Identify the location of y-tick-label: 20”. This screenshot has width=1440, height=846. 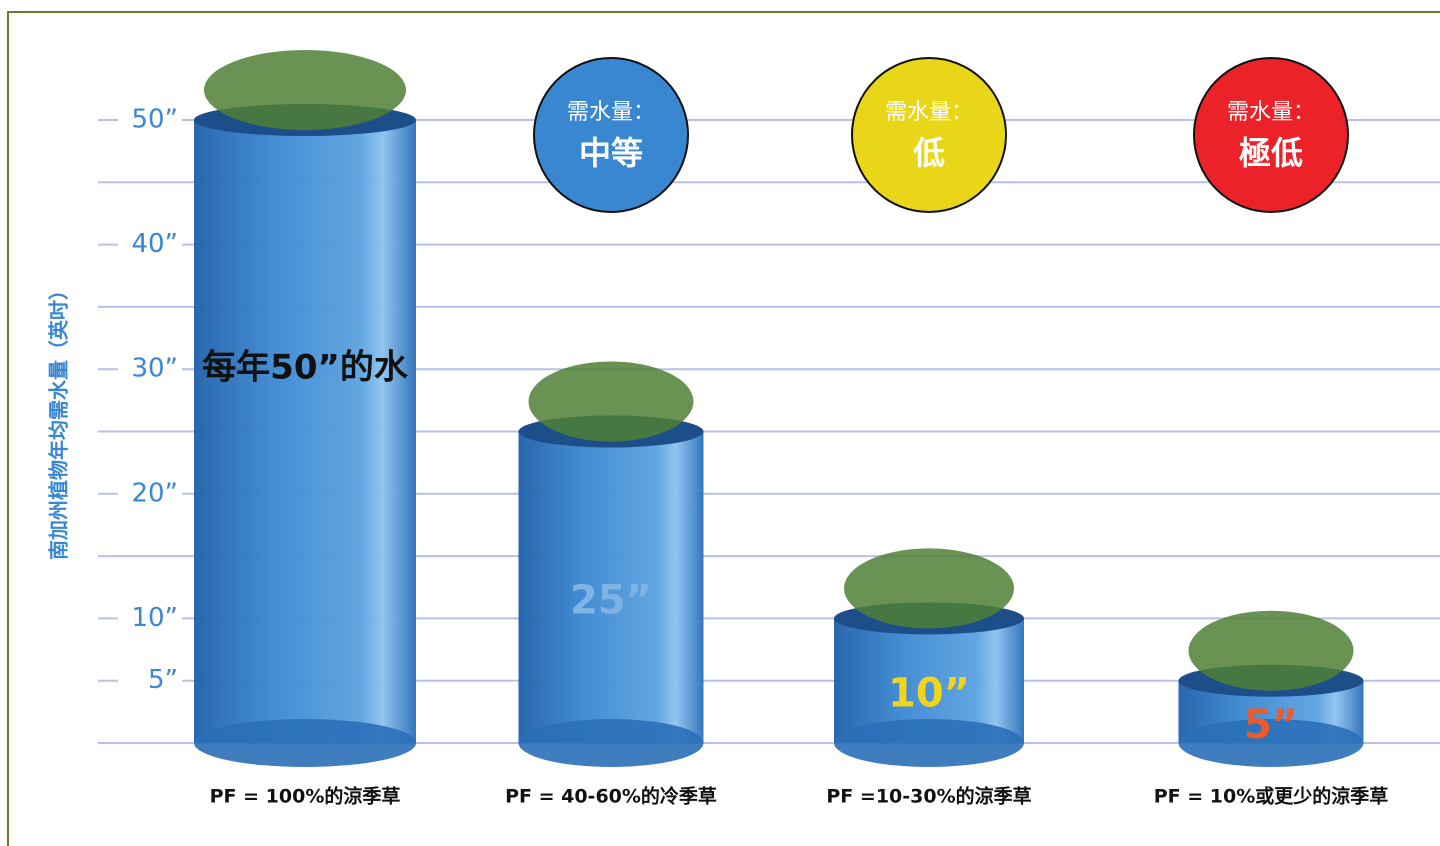
(154, 493).